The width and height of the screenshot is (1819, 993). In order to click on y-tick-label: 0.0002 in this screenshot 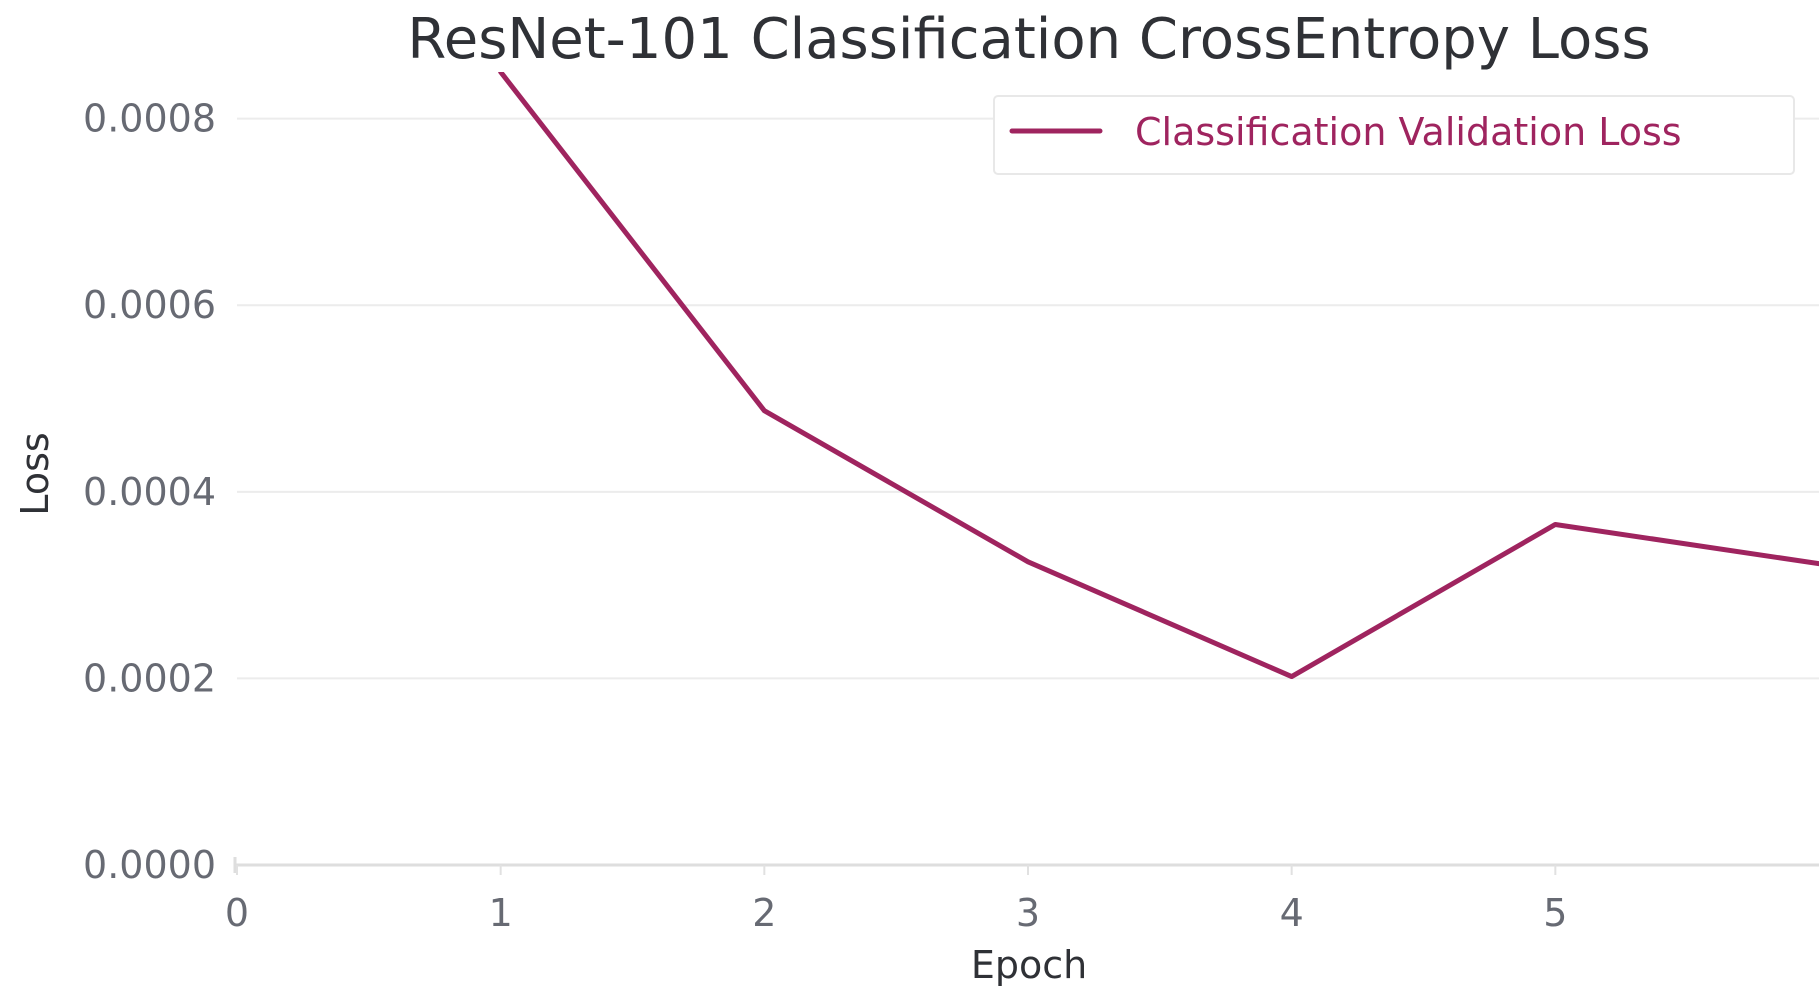, I will do `click(149, 678)`.